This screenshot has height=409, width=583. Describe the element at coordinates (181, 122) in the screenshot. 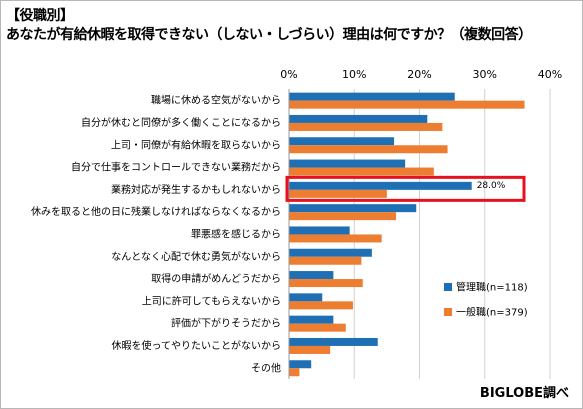

I see `category-label: 自分が休むと同僚が多く働くことになるから` at that location.